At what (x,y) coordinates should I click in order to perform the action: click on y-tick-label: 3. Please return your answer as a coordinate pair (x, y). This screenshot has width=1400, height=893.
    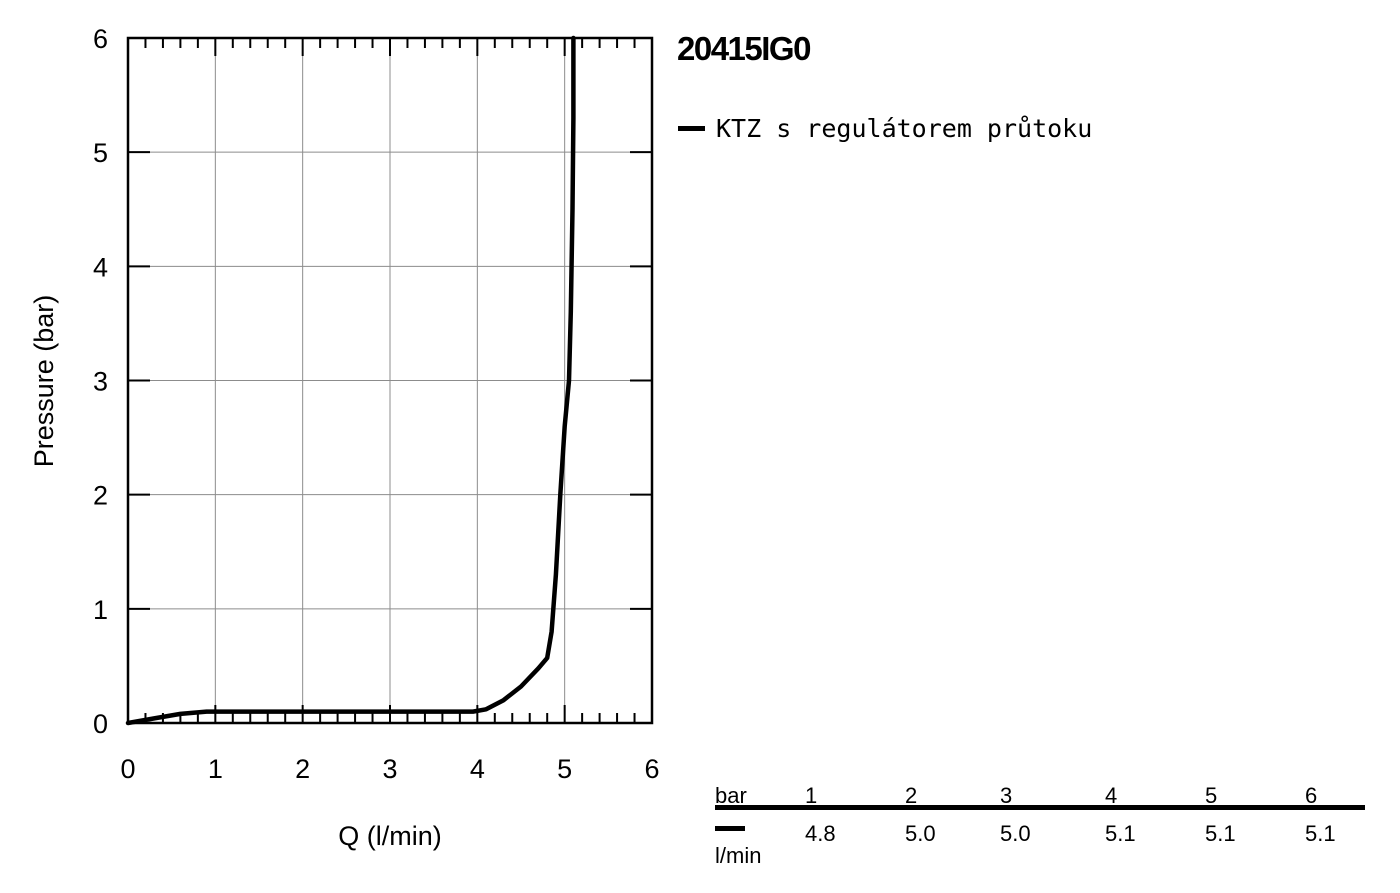
    Looking at the image, I should click on (100, 382).